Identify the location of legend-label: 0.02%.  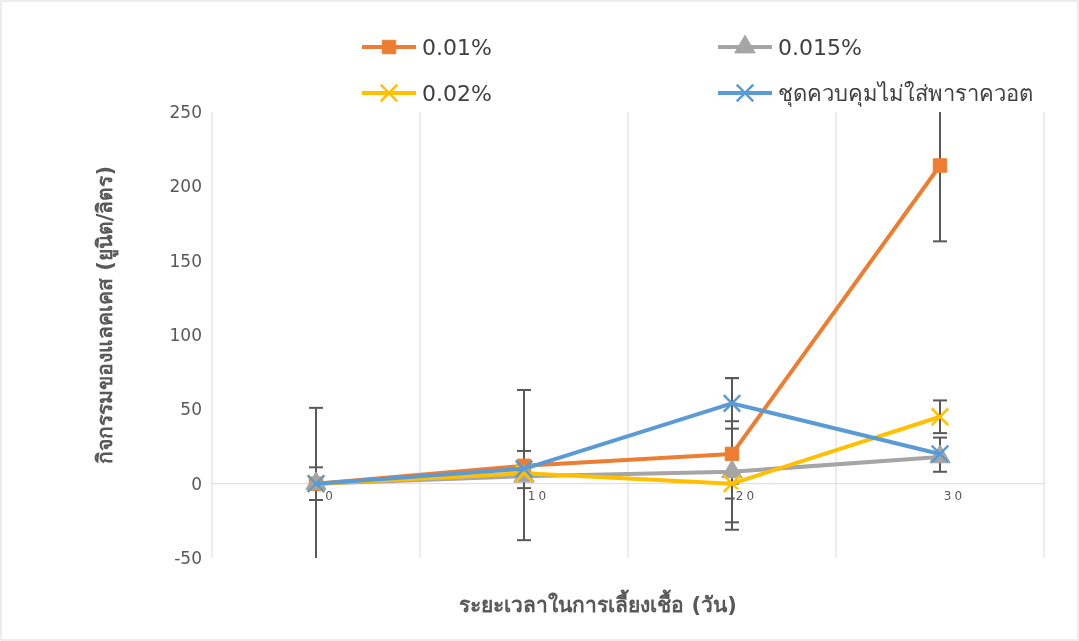
(457, 93).